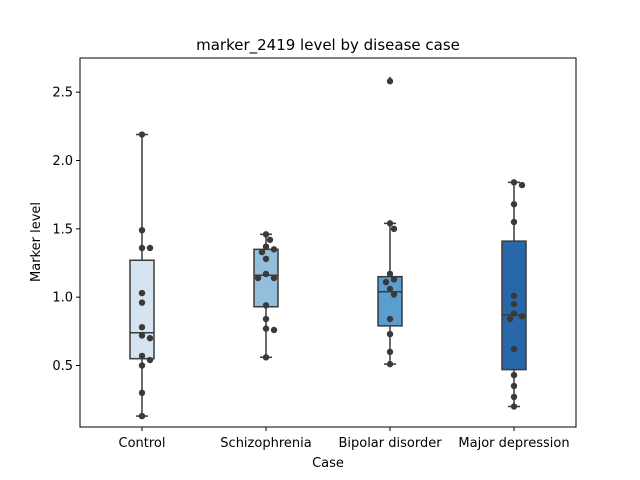 The width and height of the screenshot is (640, 480). What do you see at coordinates (265, 443) in the screenshot?
I see `x-tick-label: Schizophrenia` at bounding box center [265, 443].